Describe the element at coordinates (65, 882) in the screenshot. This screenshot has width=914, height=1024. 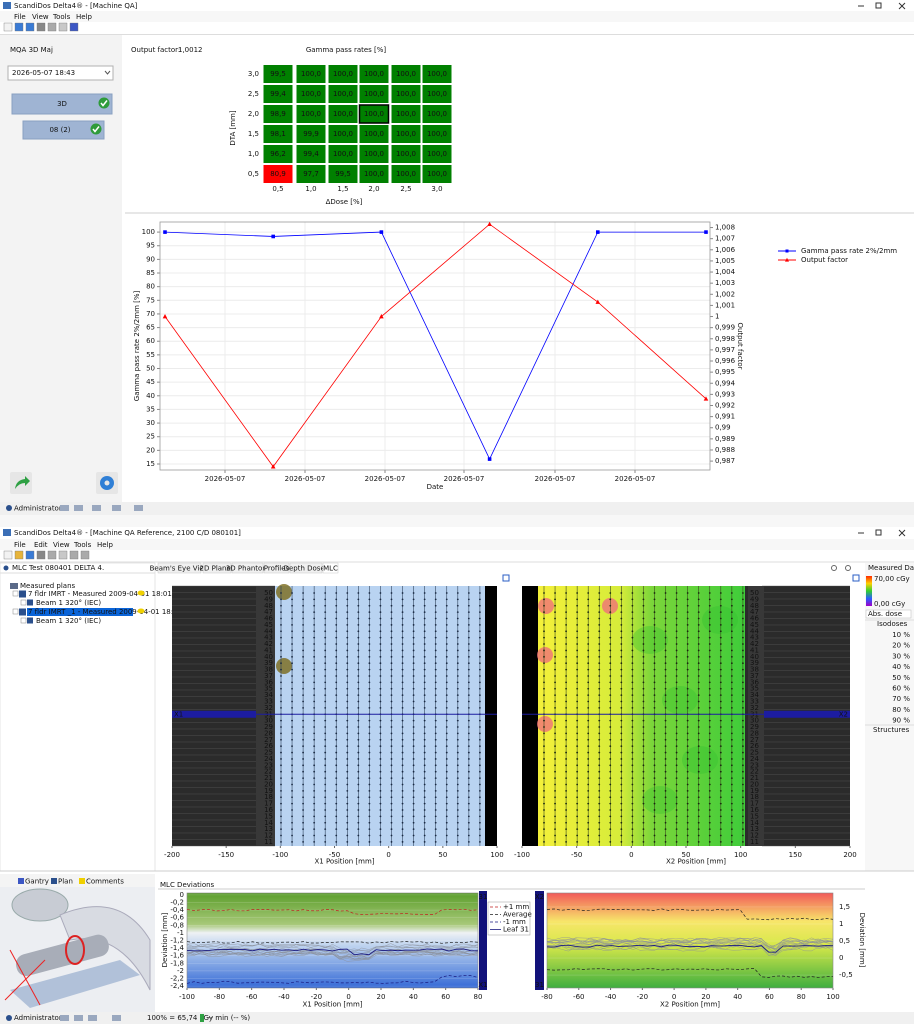
I see `tab-label: Plan` at that location.